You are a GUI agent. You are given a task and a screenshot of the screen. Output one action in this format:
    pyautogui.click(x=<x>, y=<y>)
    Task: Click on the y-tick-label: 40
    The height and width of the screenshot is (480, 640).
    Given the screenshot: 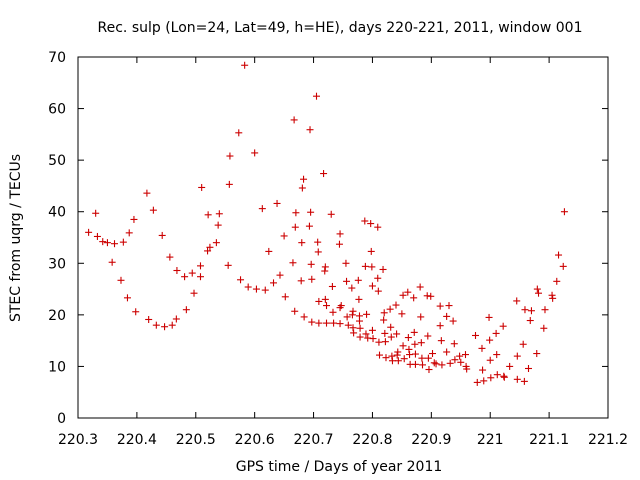 What is the action you would take?
    pyautogui.click(x=57, y=213)
    